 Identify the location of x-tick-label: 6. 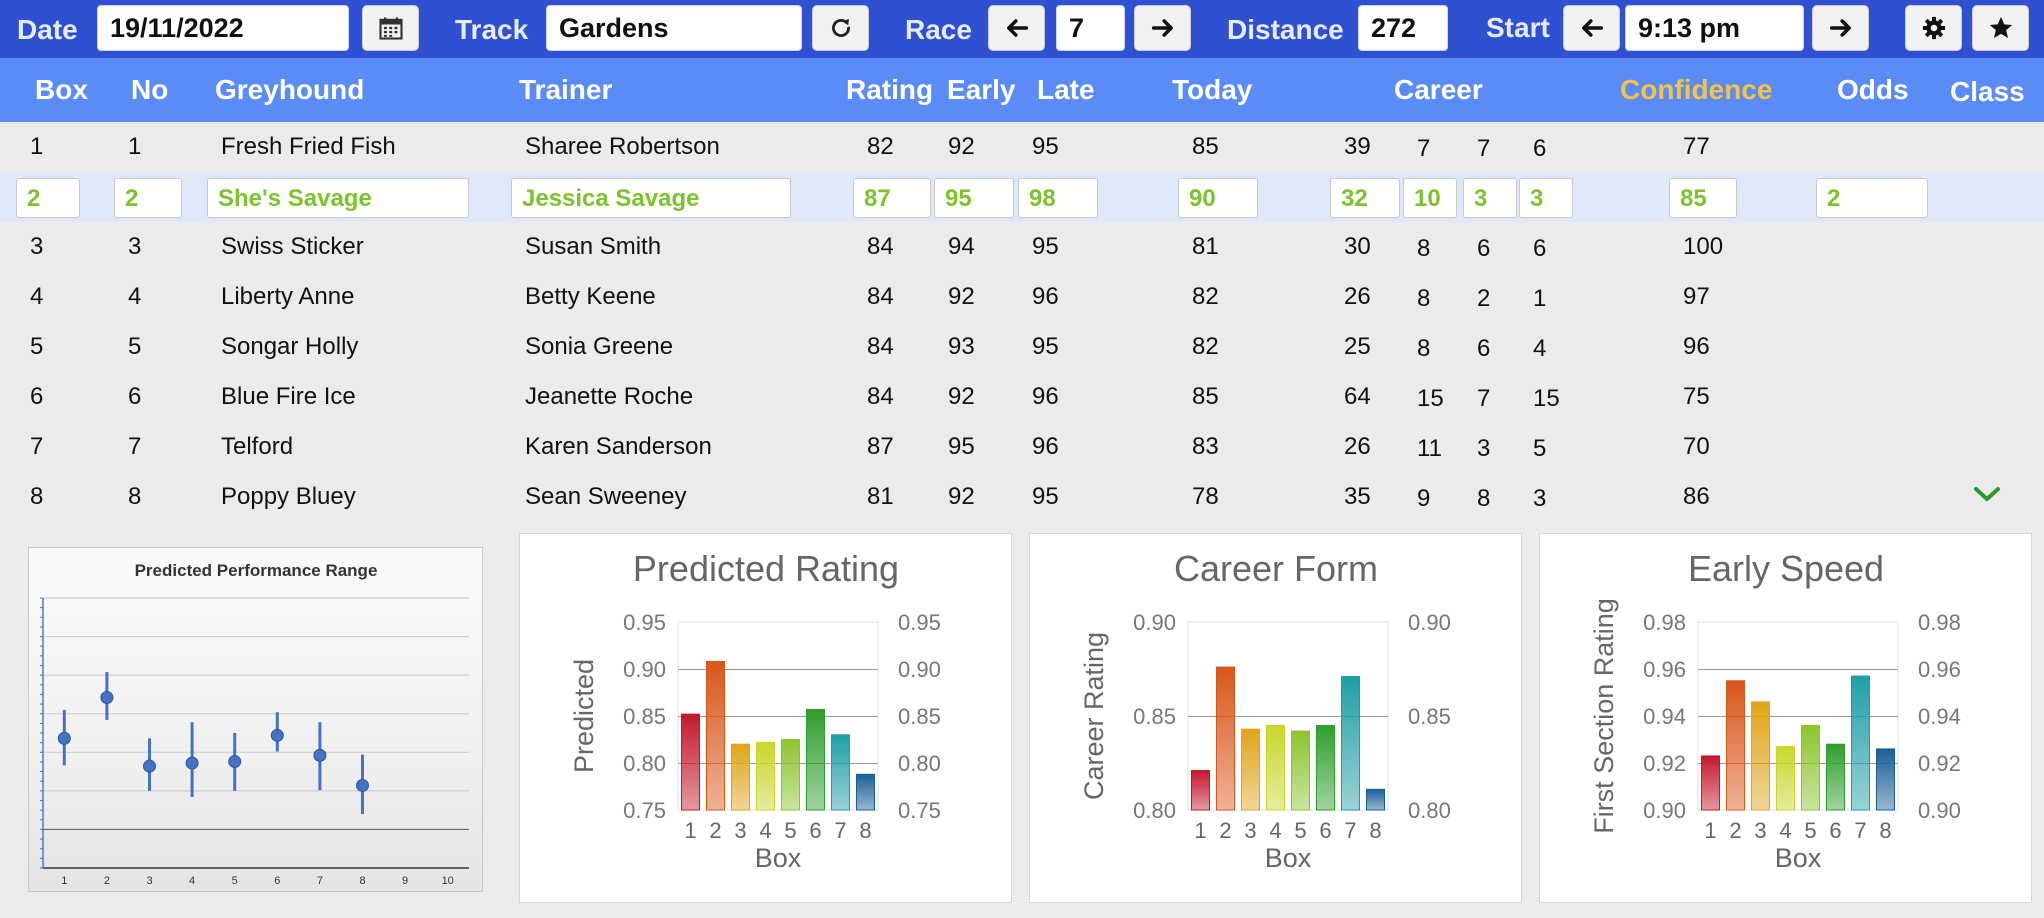
(1325, 830).